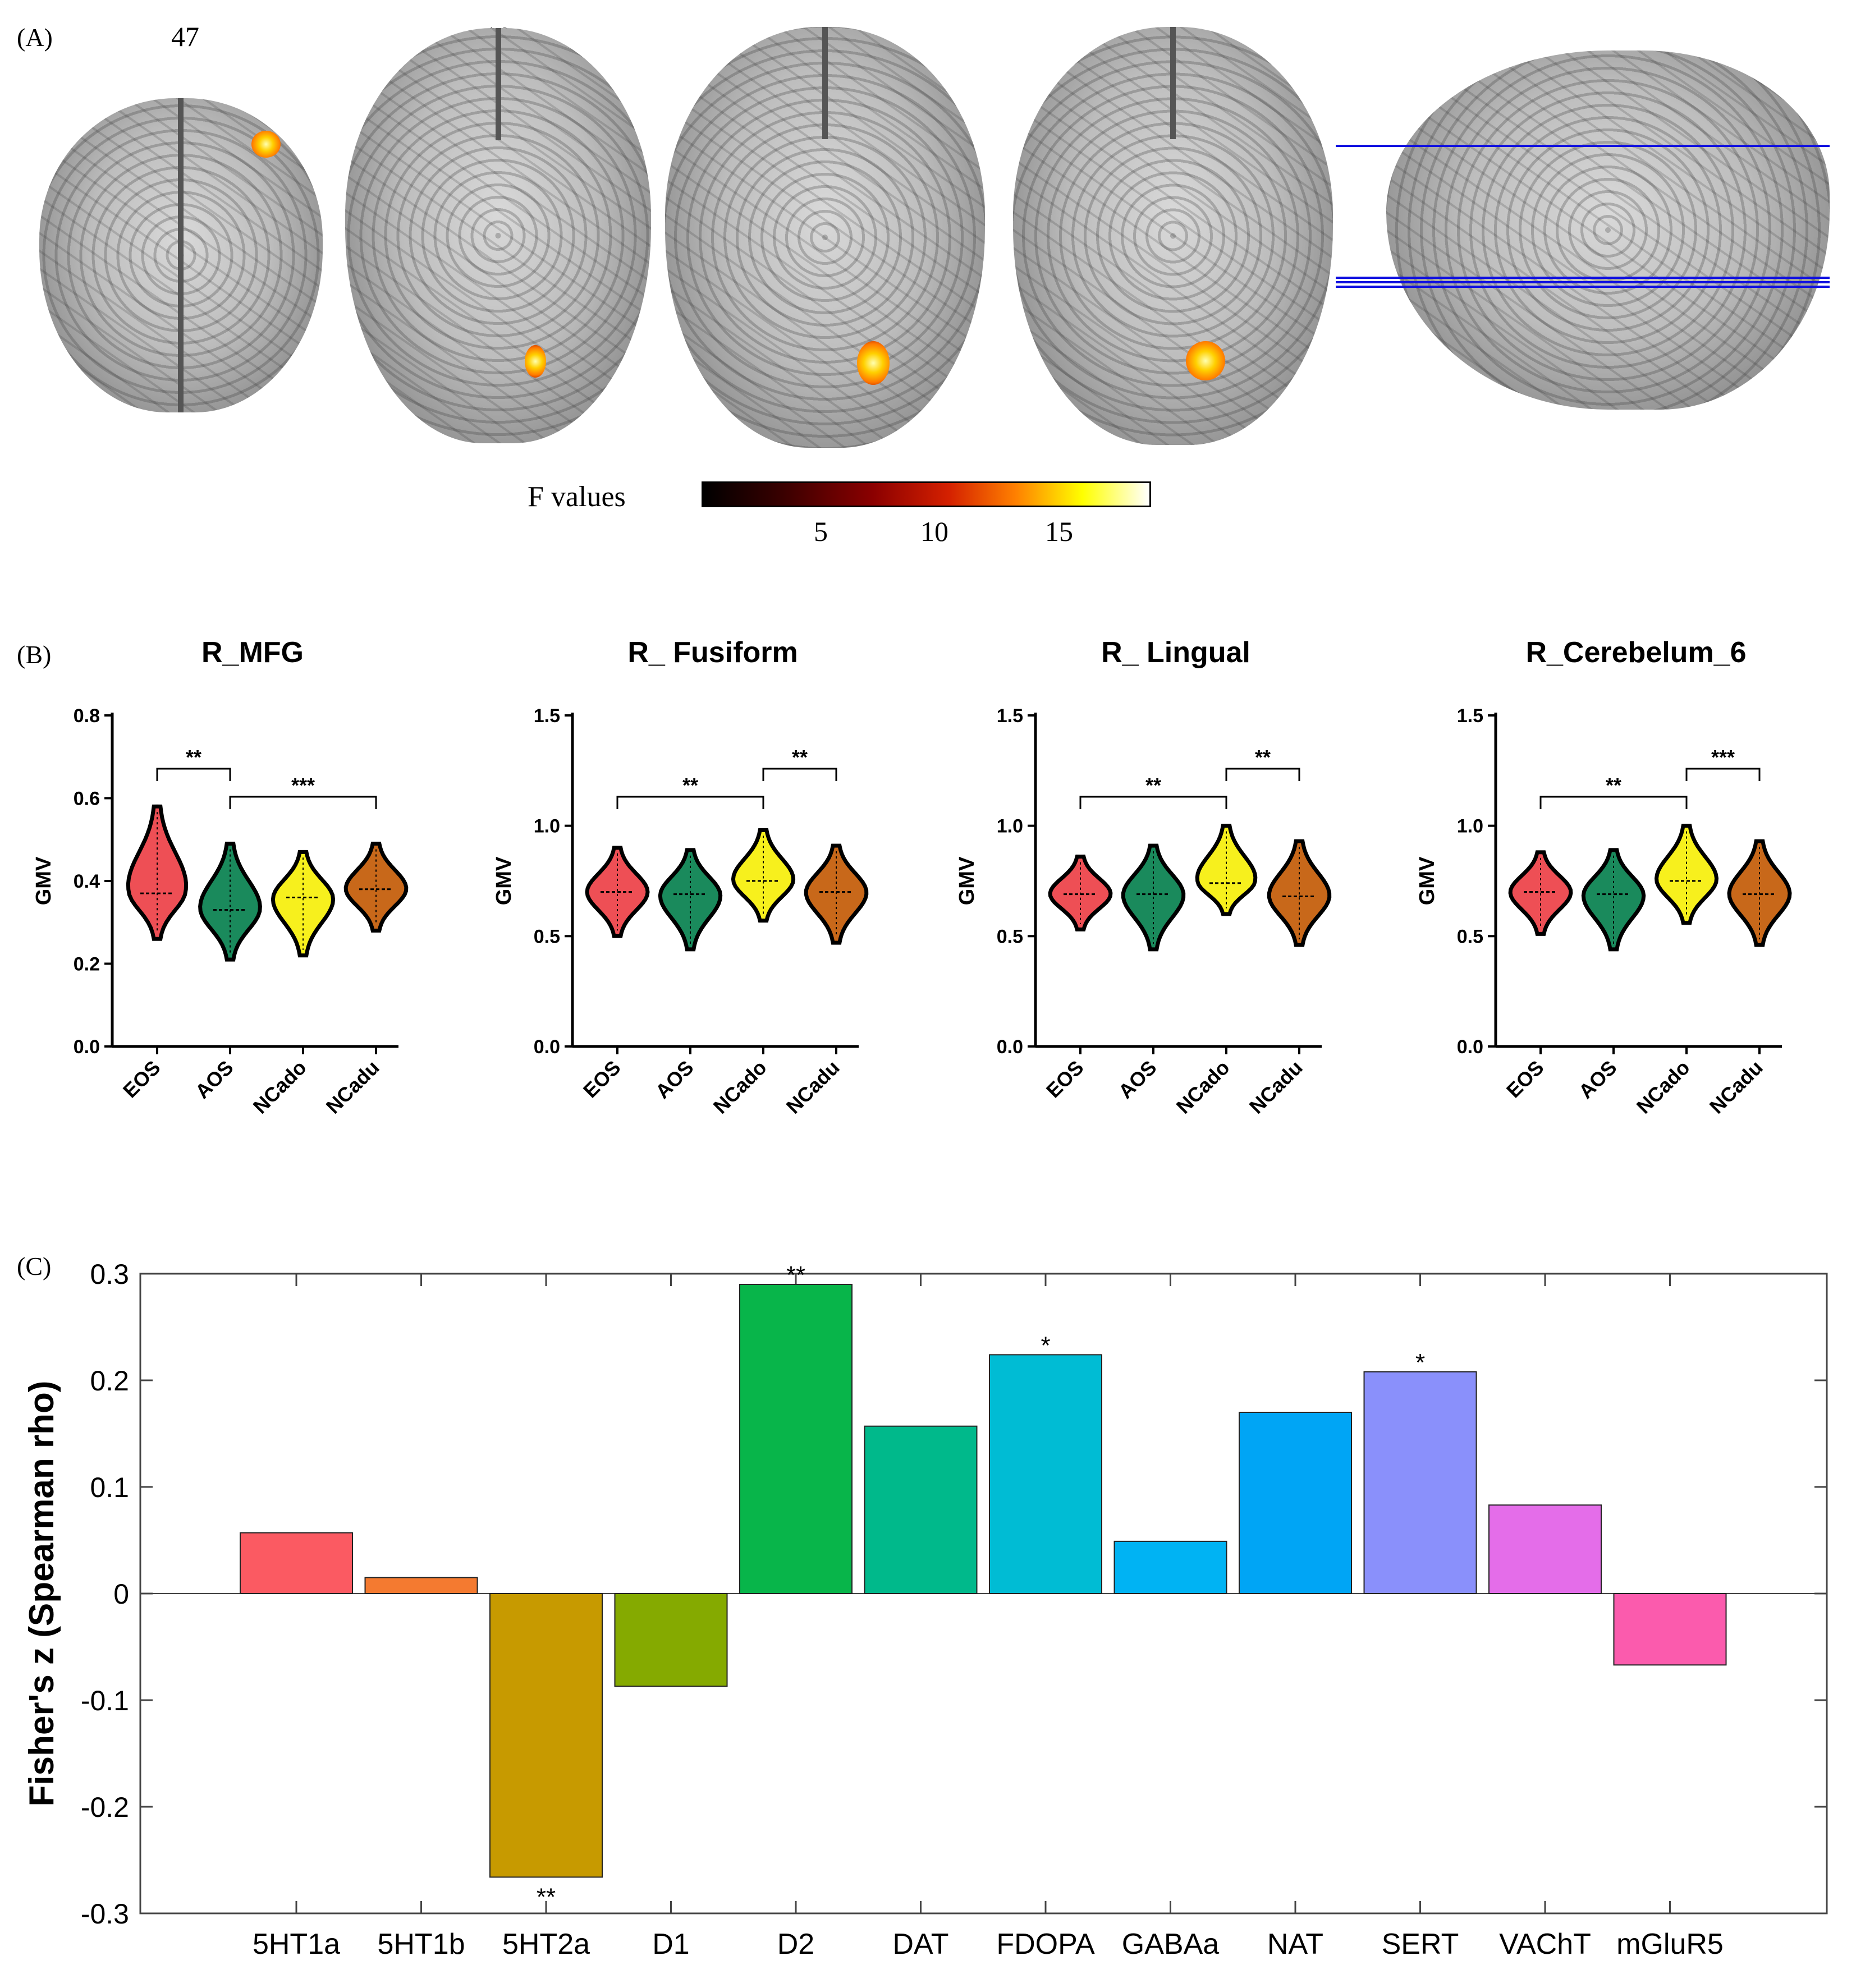  Describe the element at coordinates (577, 497) in the screenshot. I see `colorbar-title: F values` at that location.